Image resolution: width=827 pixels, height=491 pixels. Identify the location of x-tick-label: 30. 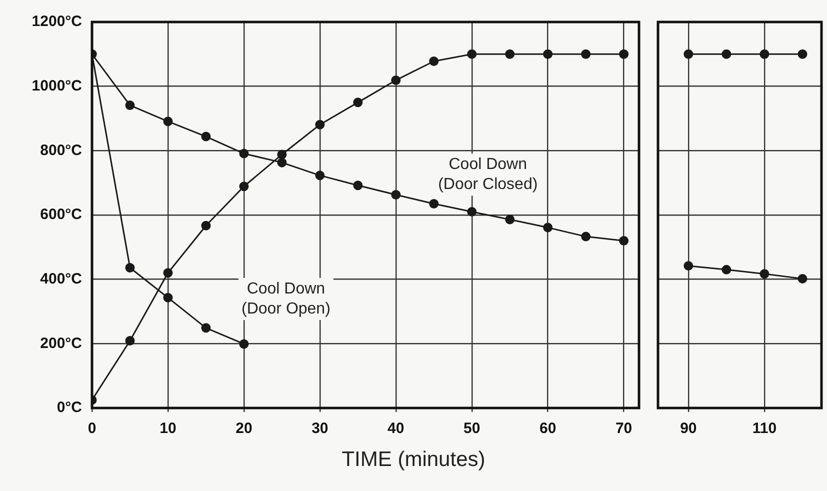
(320, 429).